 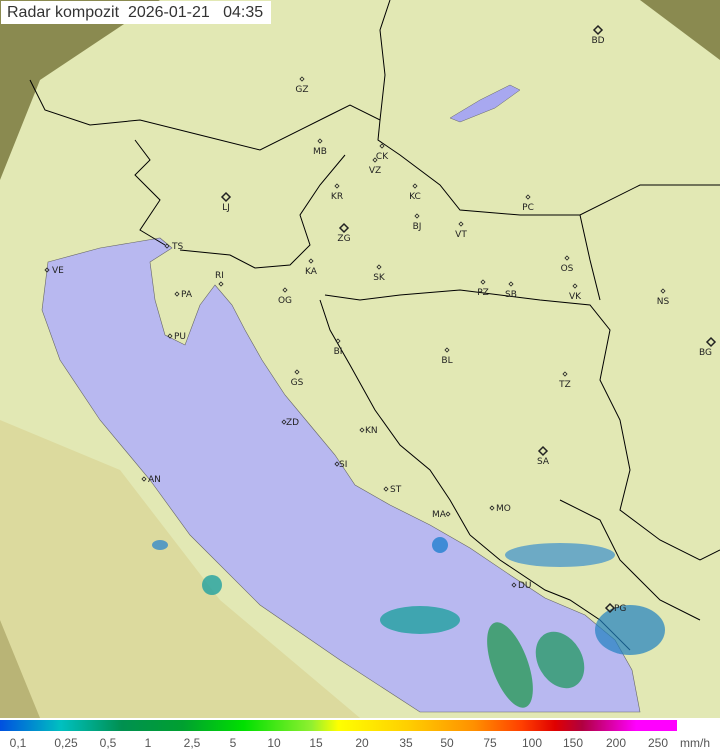 I want to click on city-og: OG, so click(x=285, y=296).